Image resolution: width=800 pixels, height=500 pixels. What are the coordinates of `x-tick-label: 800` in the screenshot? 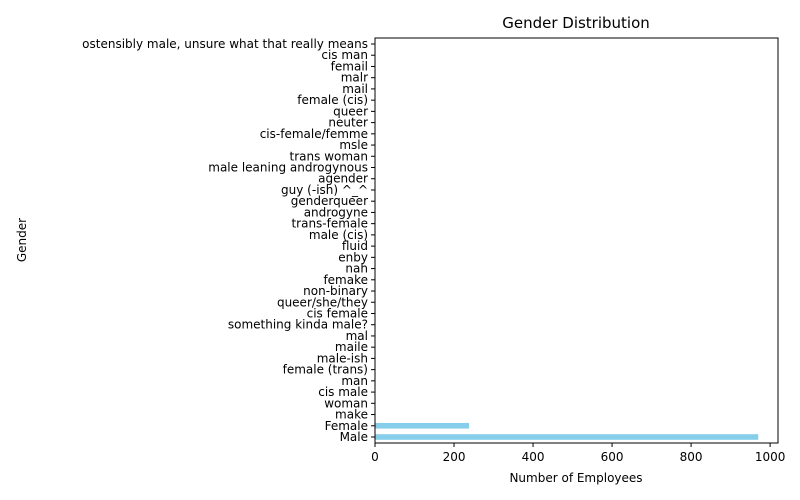 It's located at (691, 457).